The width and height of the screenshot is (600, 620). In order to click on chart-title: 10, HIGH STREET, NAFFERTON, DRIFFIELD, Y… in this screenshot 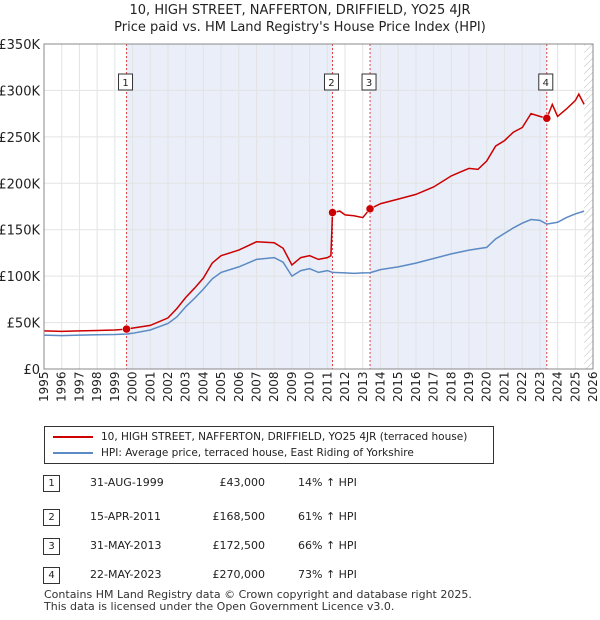, I will do `click(300, 10)`.